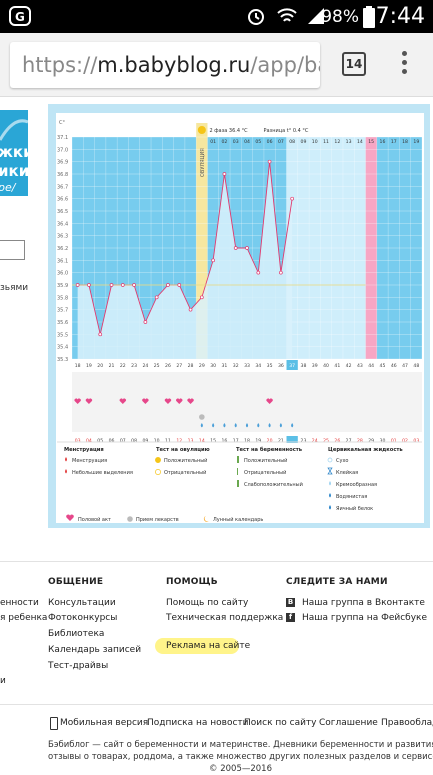 Image resolution: width=433 pixels, height=775 pixels. What do you see at coordinates (168, 441) in the screenshot?
I see `date-label: 11` at bounding box center [168, 441].